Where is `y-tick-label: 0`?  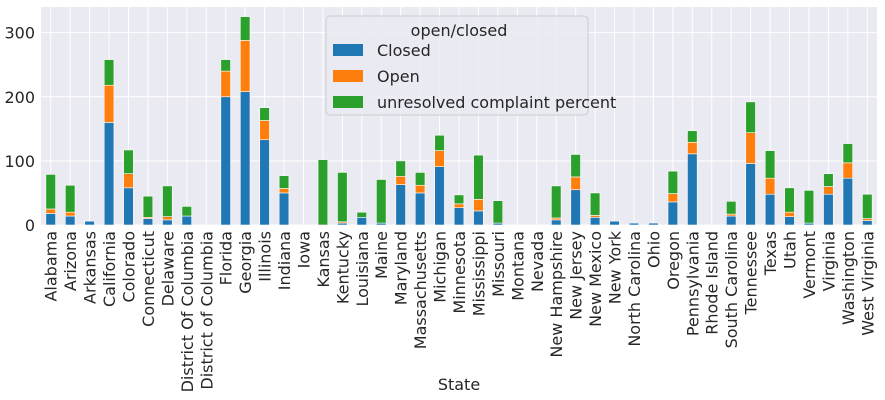 y-tick-label: 0 is located at coordinates (30, 225).